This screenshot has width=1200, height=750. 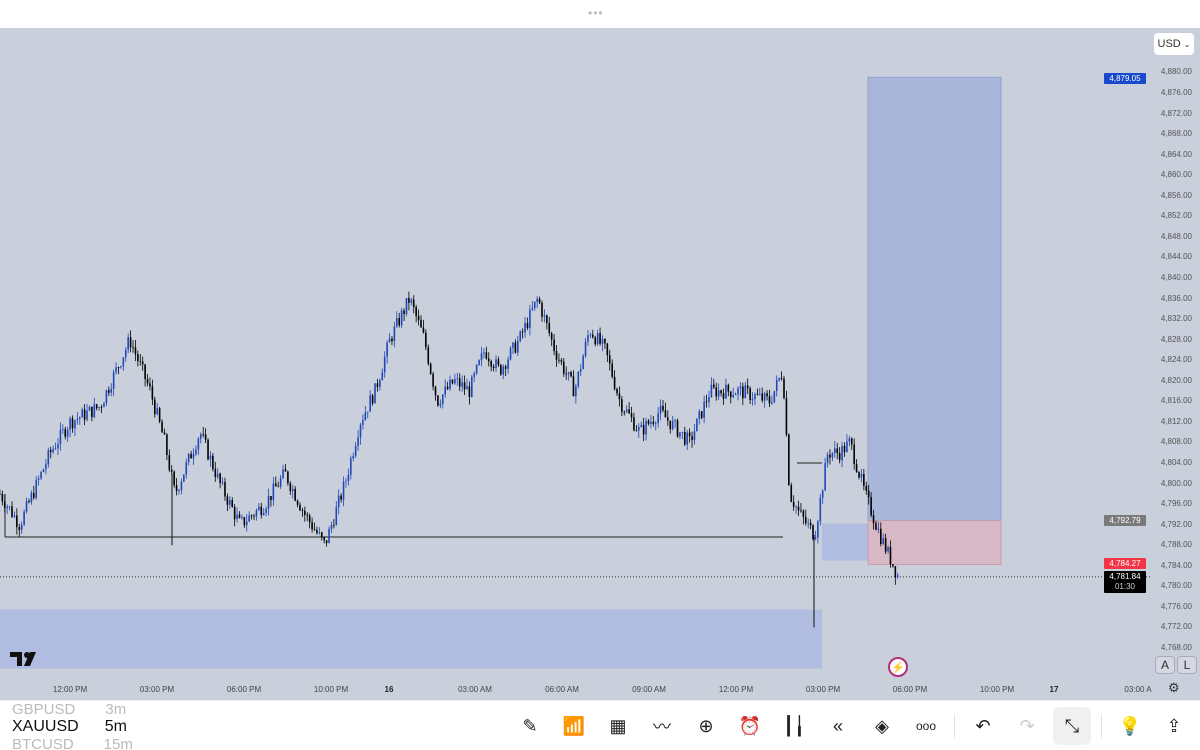 I want to click on ideas-button: 💡, so click(x=1130, y=726).